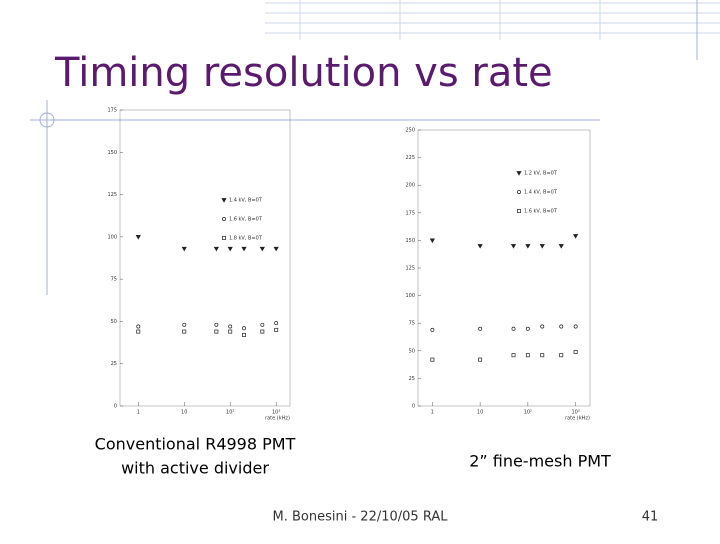 This screenshot has height=544, width=720. I want to click on legend-label: 1.8 kV, B=0T, so click(246, 239).